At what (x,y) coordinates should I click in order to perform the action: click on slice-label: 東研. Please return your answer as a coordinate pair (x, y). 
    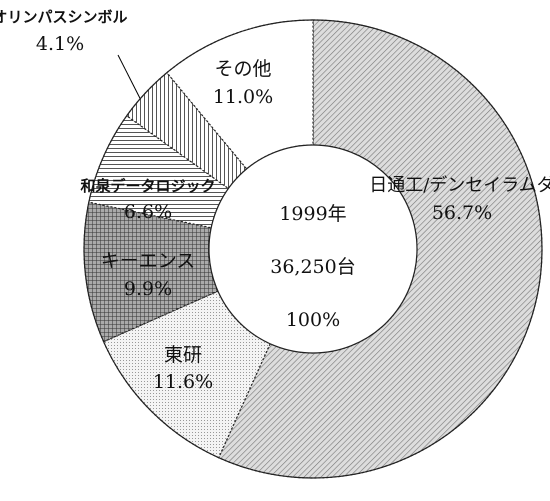
    Looking at the image, I should click on (183, 355).